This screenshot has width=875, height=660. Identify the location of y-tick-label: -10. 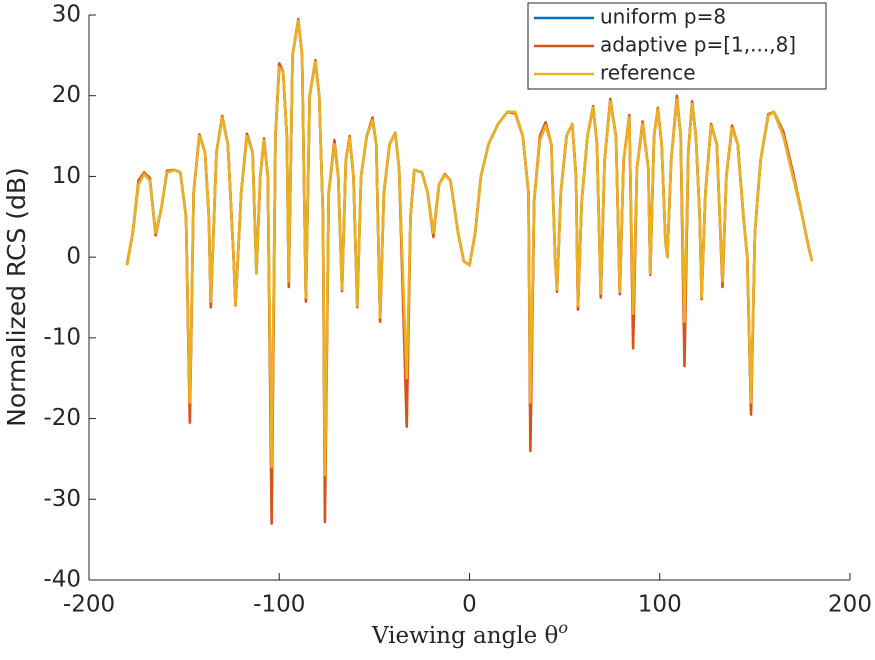
(62, 337).